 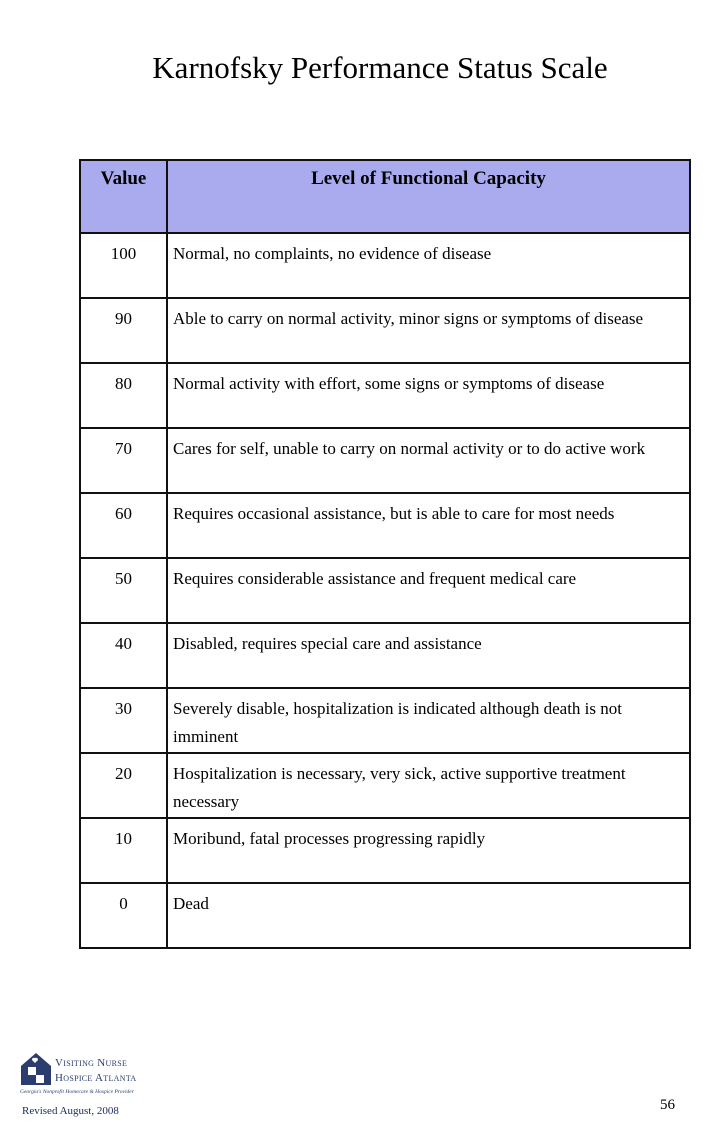 I want to click on value-cell: 100, so click(x=123, y=265).